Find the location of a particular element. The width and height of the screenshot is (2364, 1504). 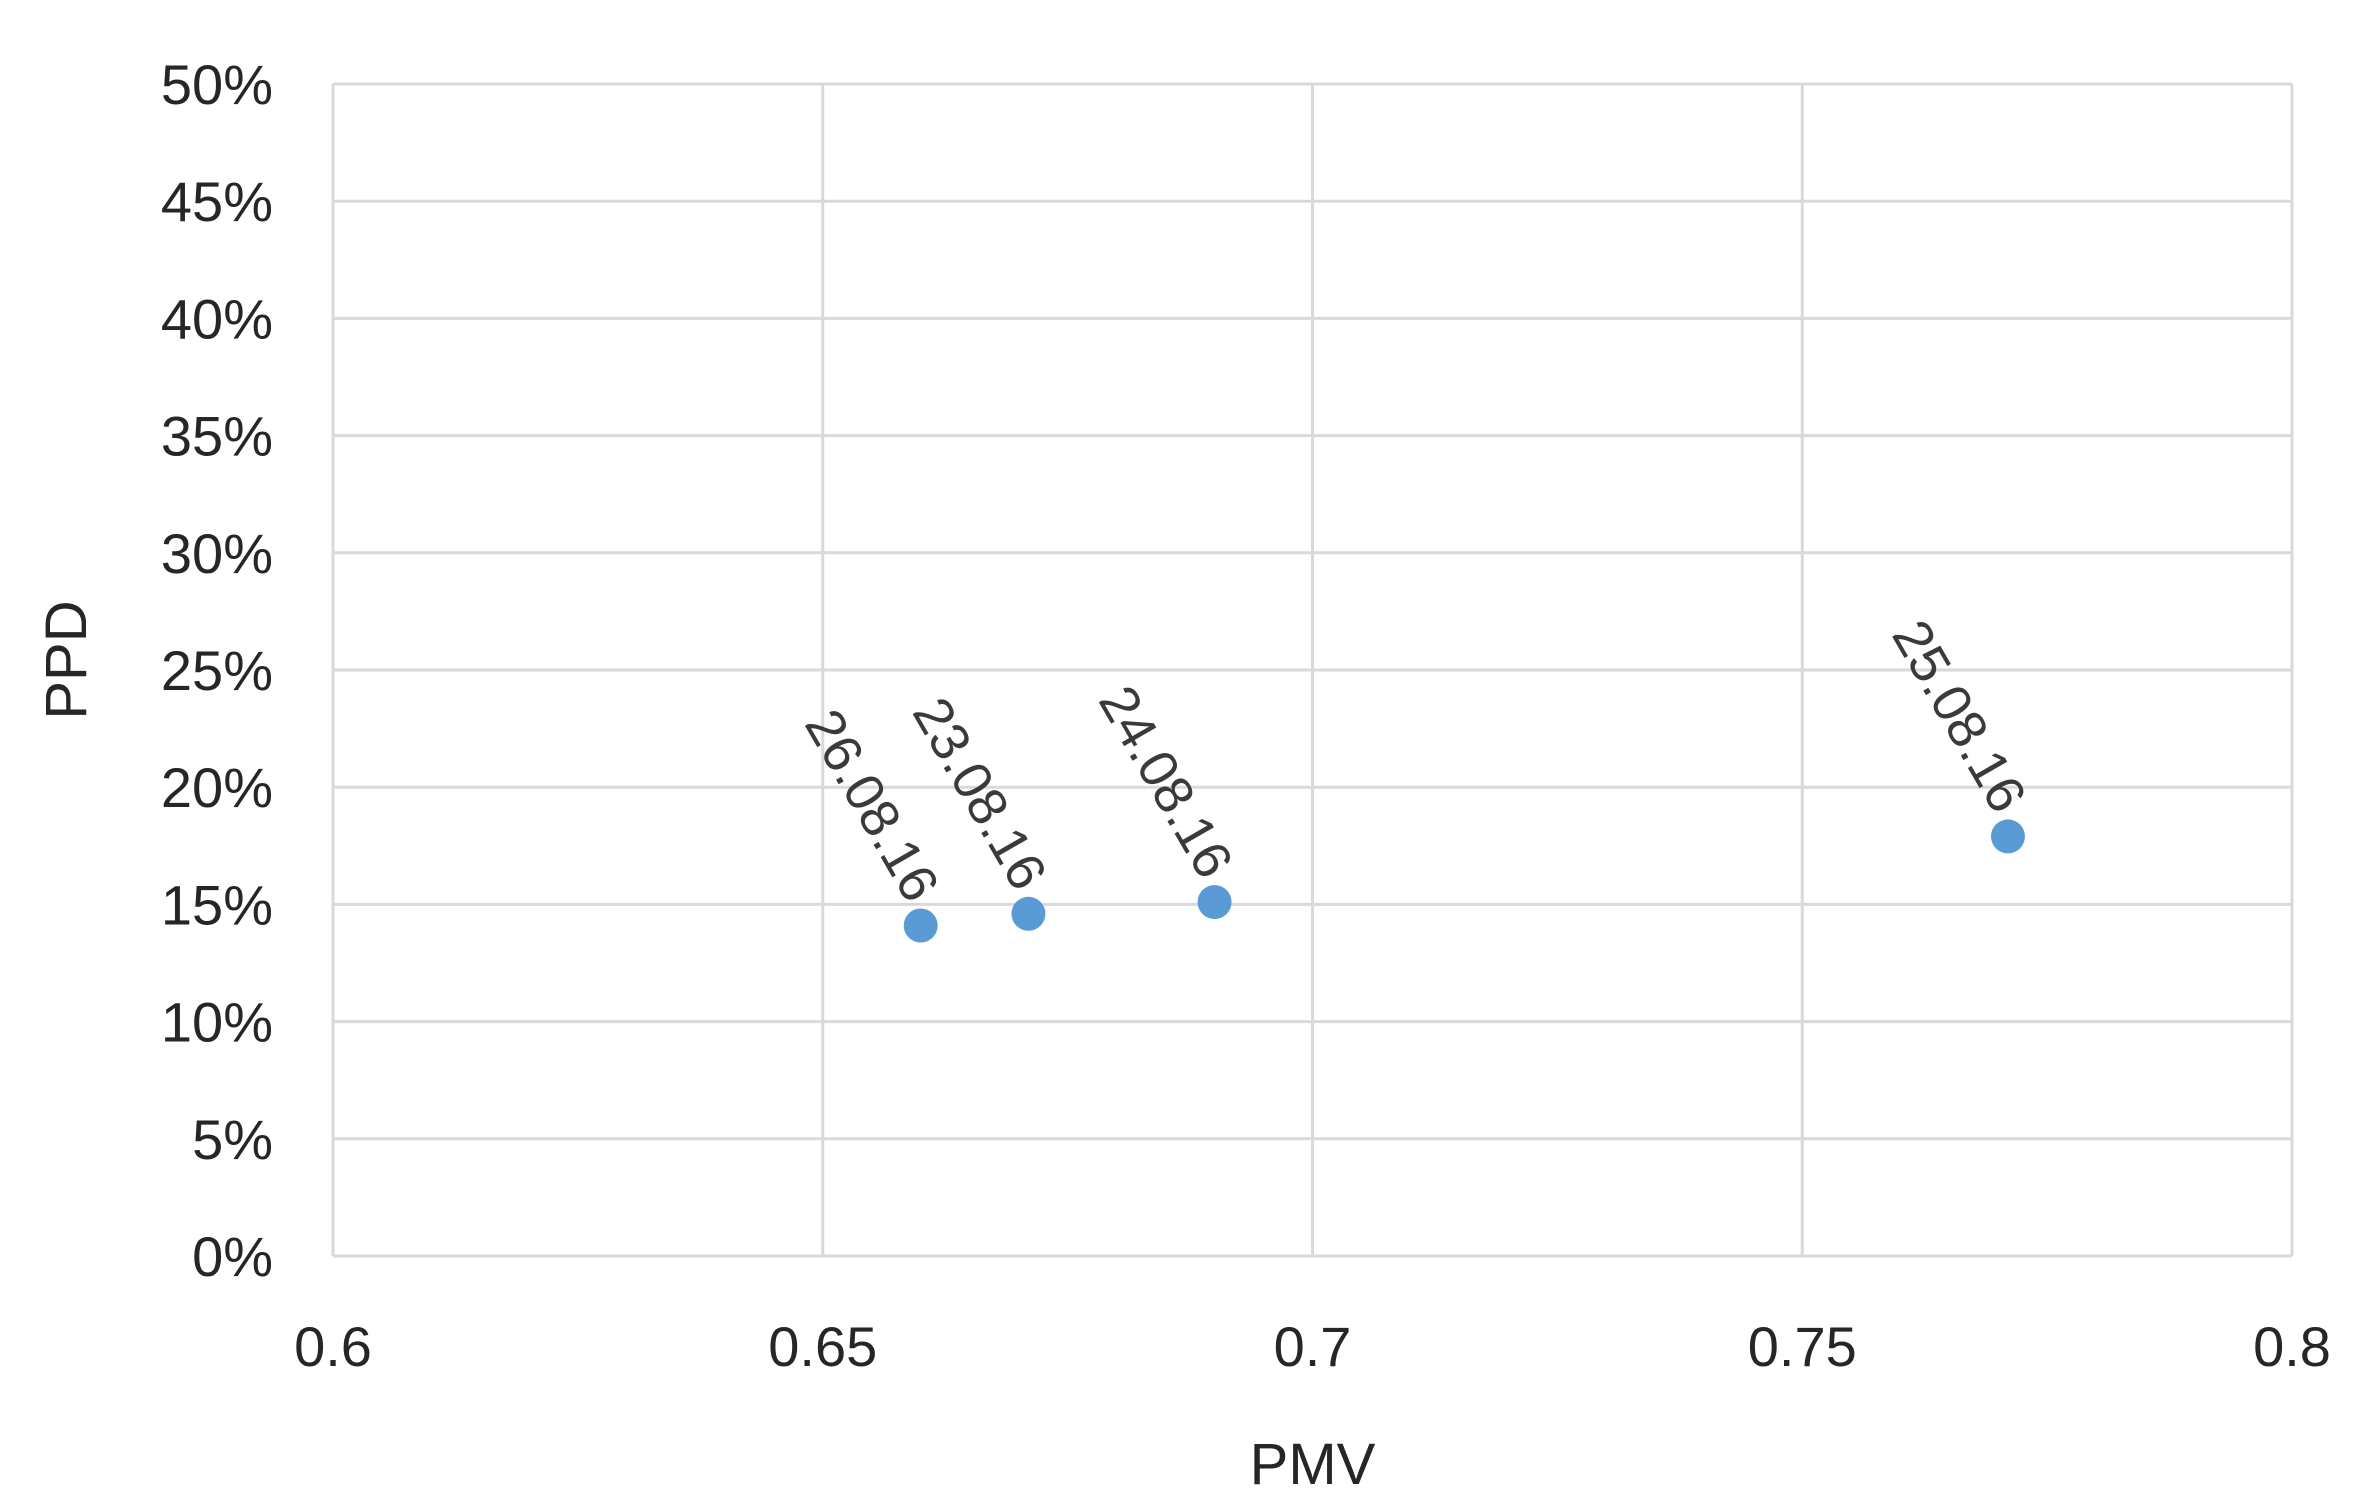

y-tick-label: 5% is located at coordinates (232, 1139).